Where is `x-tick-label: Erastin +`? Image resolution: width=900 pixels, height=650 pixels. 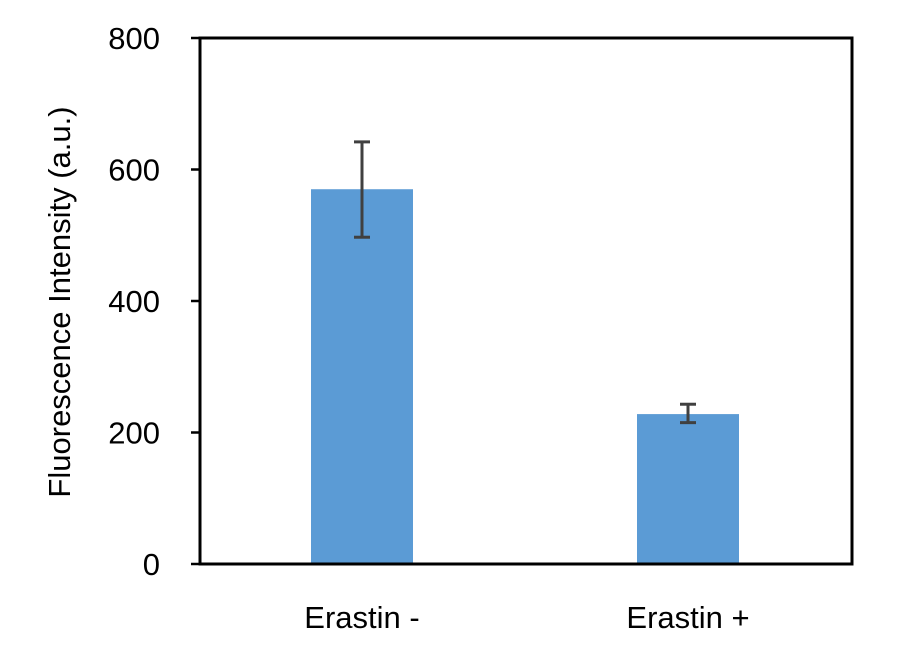
x-tick-label: Erastin + is located at coordinates (687, 617).